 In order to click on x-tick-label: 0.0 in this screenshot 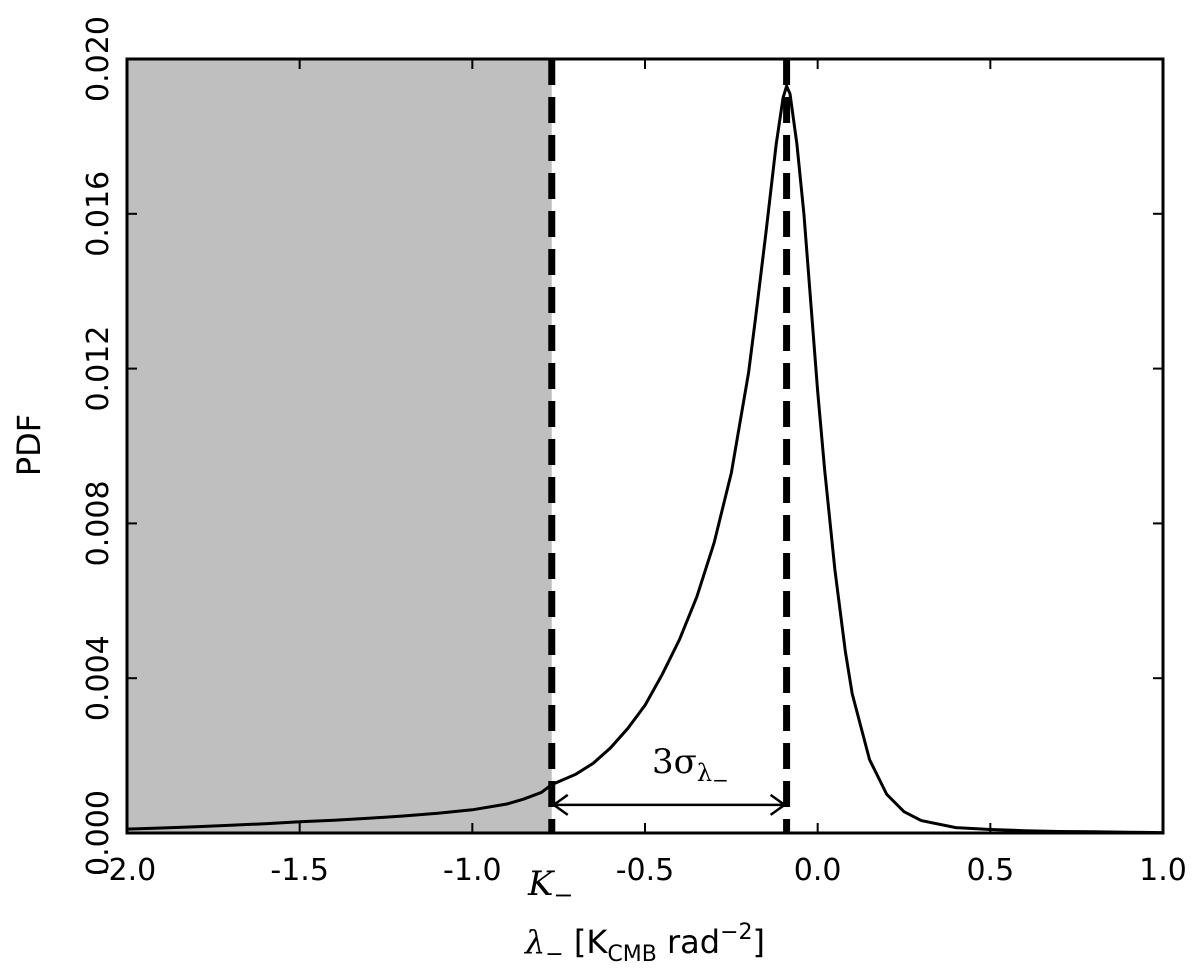, I will do `click(818, 870)`.